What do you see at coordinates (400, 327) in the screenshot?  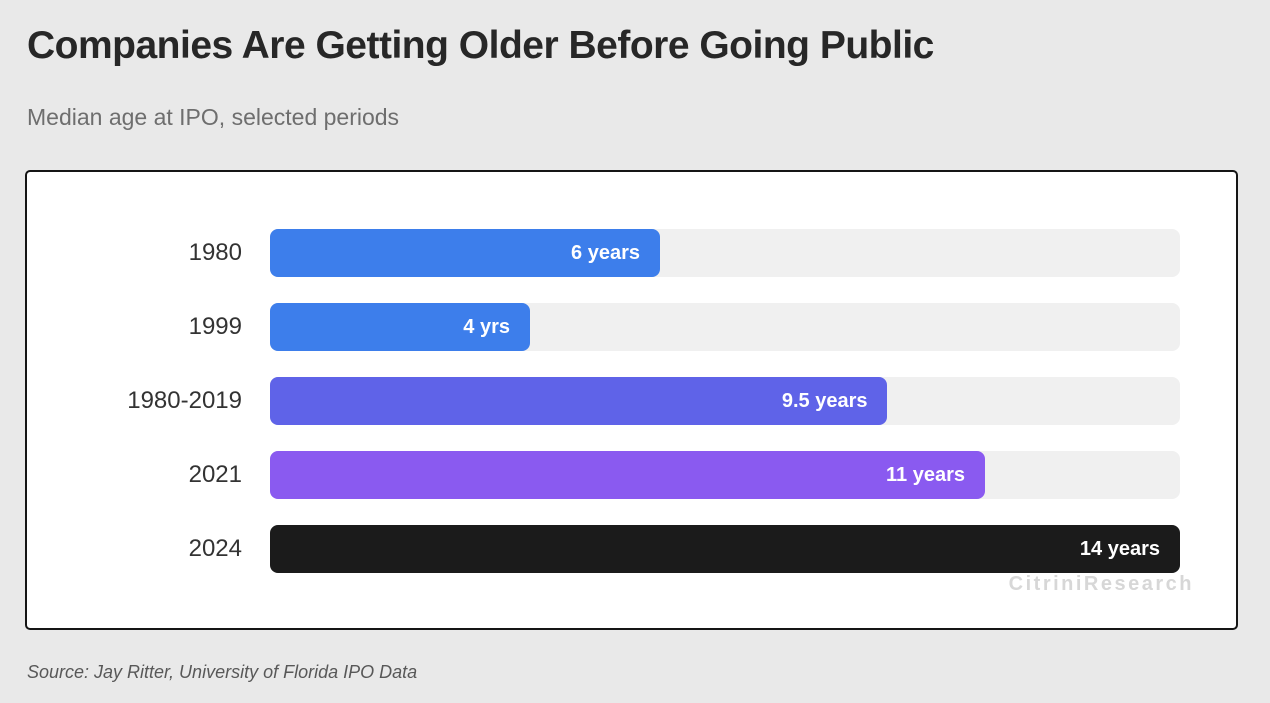 I see `bar: 4 yrs` at bounding box center [400, 327].